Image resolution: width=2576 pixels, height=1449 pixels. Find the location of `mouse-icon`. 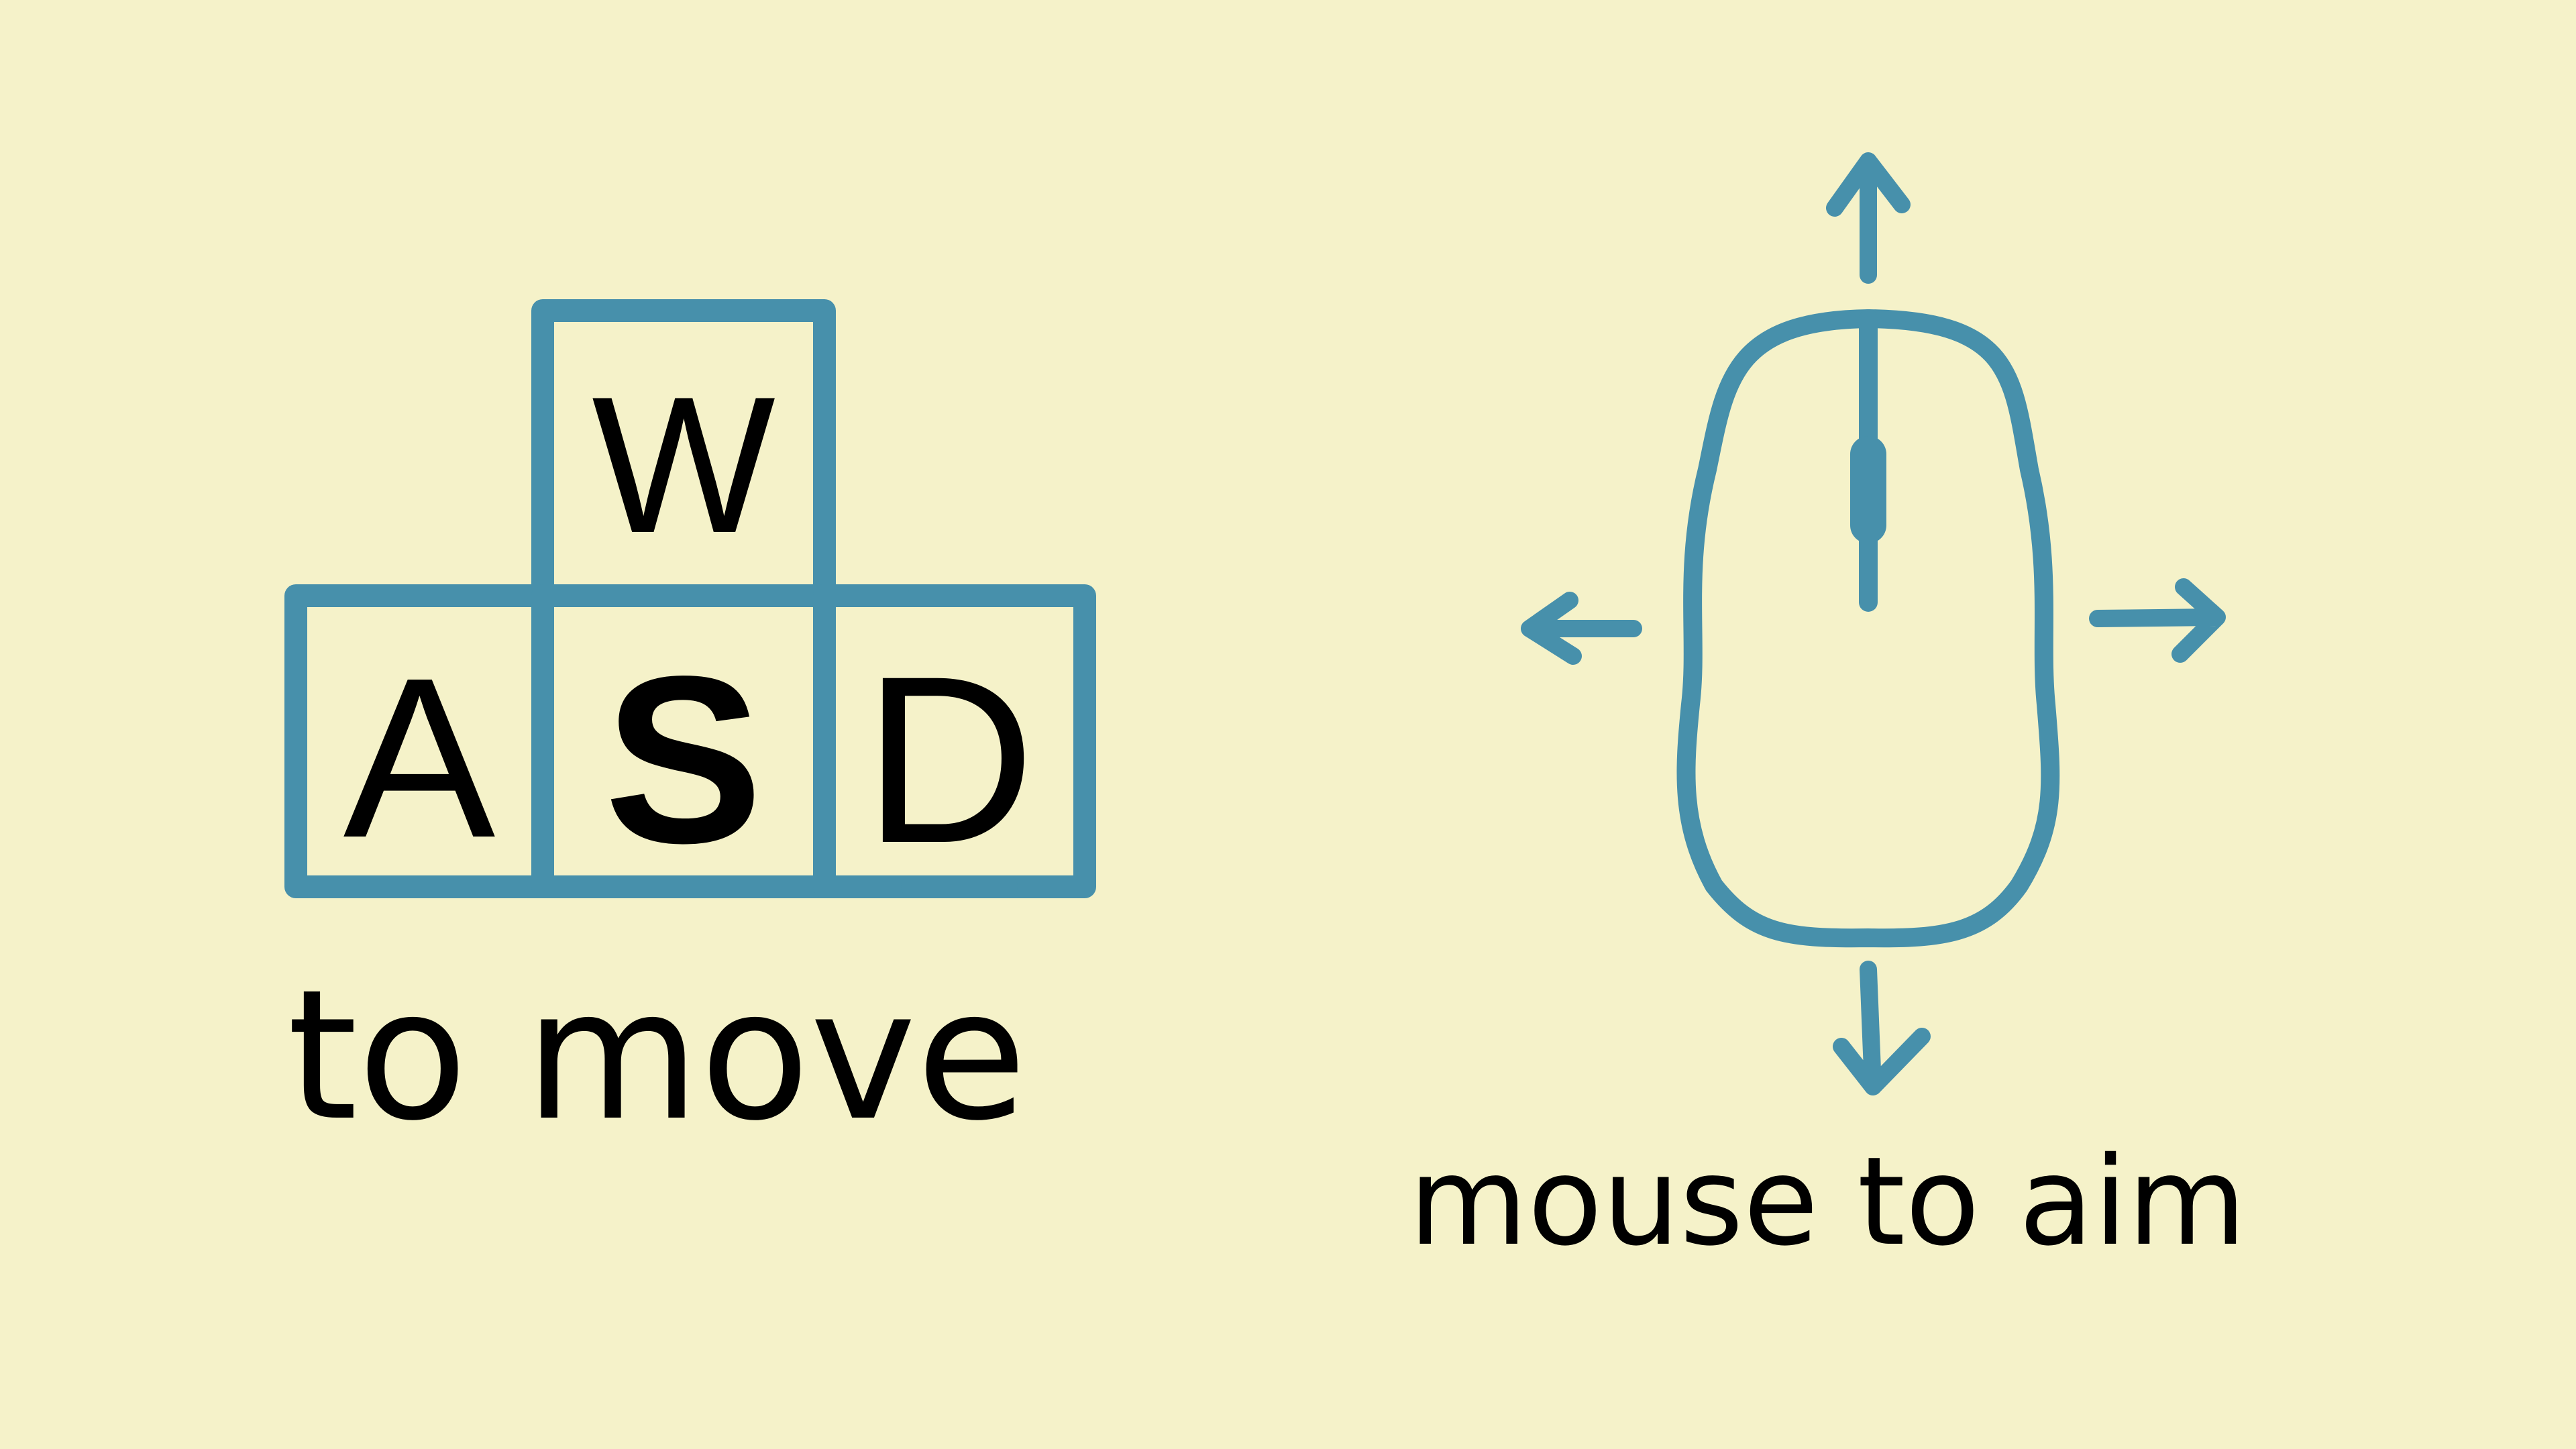

mouse-icon is located at coordinates (1868, 628).